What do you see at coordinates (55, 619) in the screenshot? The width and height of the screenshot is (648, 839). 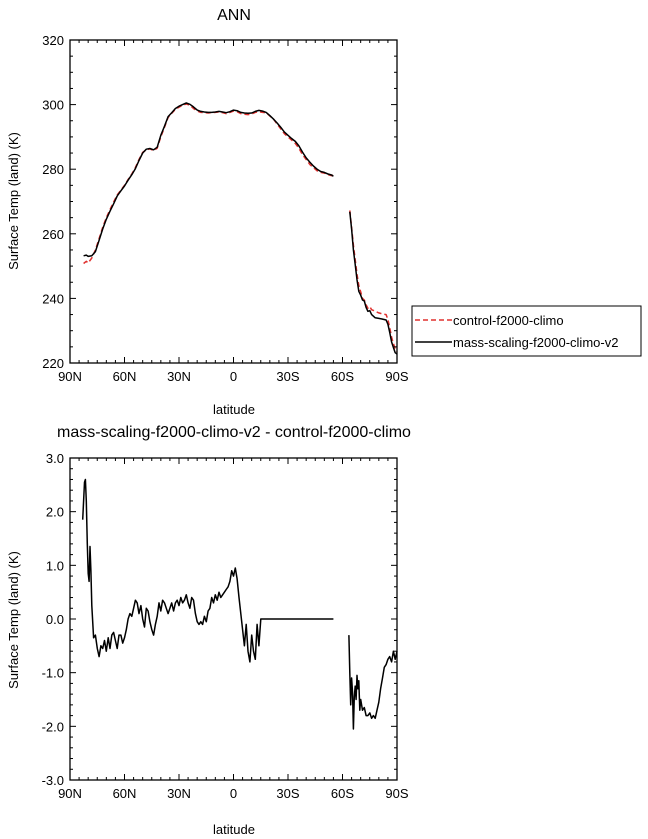 I see `y-tick-label-2: 0.0` at bounding box center [55, 619].